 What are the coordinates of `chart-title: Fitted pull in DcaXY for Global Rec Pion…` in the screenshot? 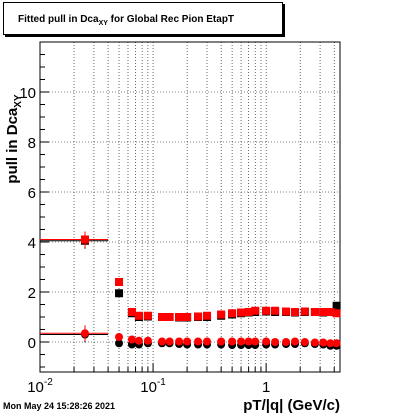 It's located at (143, 18).